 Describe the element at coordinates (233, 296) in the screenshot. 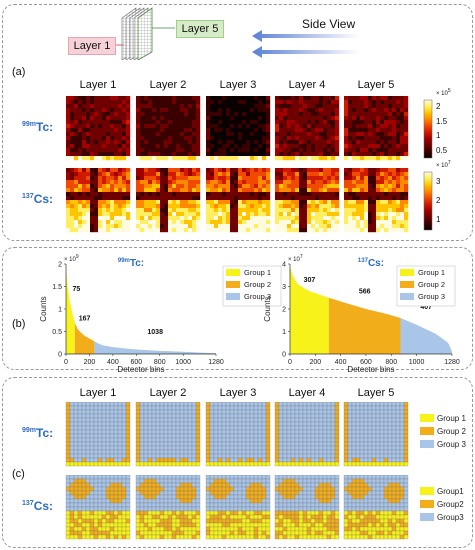

I see `legend-swatch` at that location.